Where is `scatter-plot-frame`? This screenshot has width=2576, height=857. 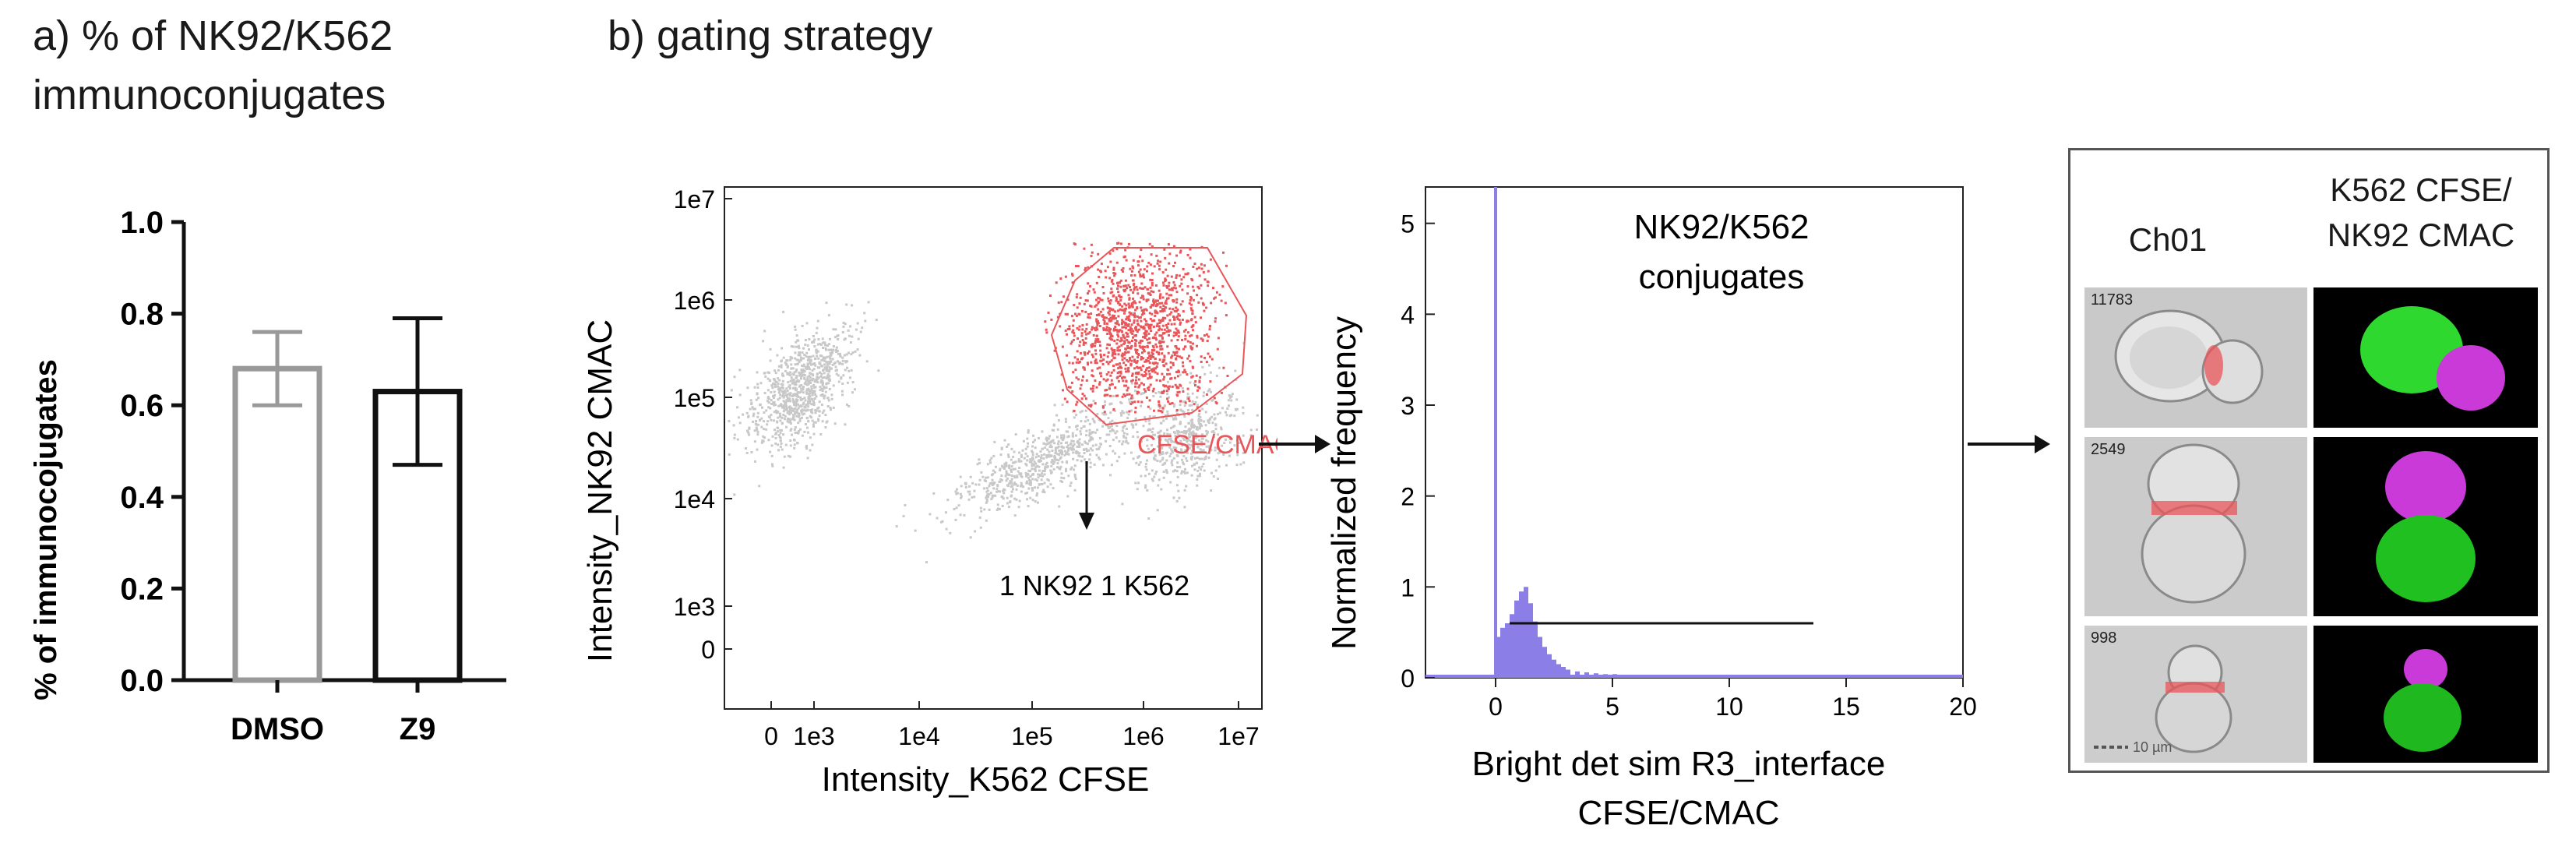 scatter-plot-frame is located at coordinates (994, 448).